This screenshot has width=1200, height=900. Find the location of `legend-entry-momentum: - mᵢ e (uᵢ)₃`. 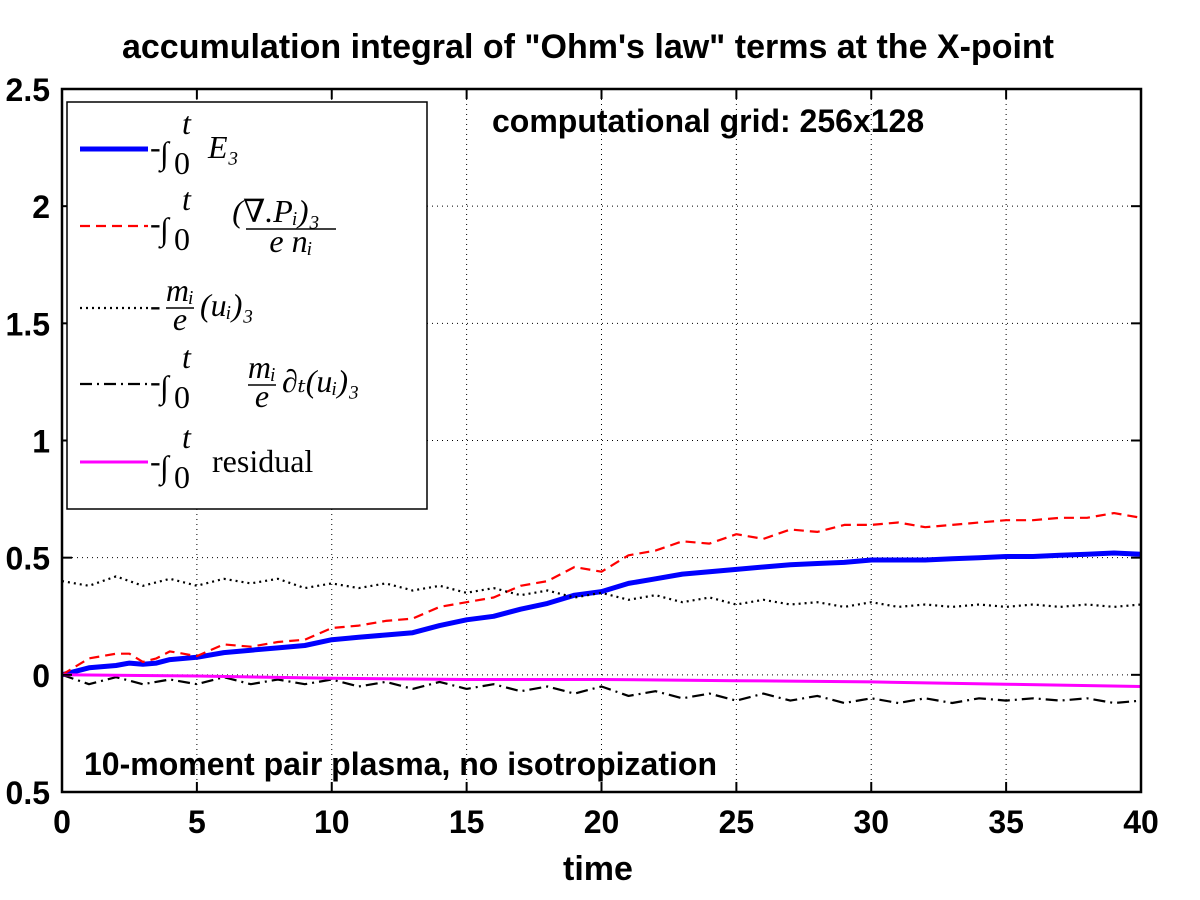

legend-entry-momentum: - mᵢ e (uᵢ)₃ is located at coordinates (202, 304).